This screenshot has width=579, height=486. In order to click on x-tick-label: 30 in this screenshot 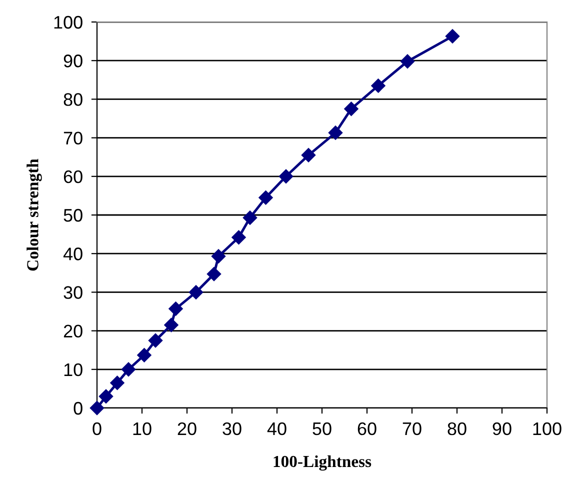, I will do `click(232, 429)`.